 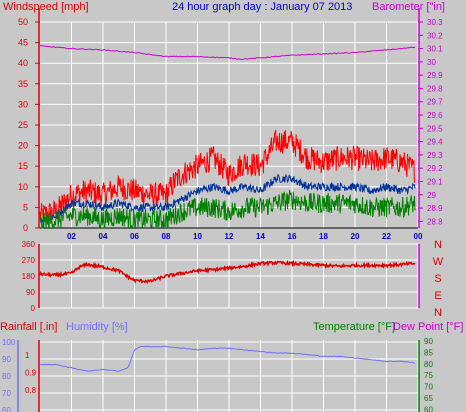 What do you see at coordinates (29, 244) in the screenshot?
I see `y-tick-label: 360` at bounding box center [29, 244].